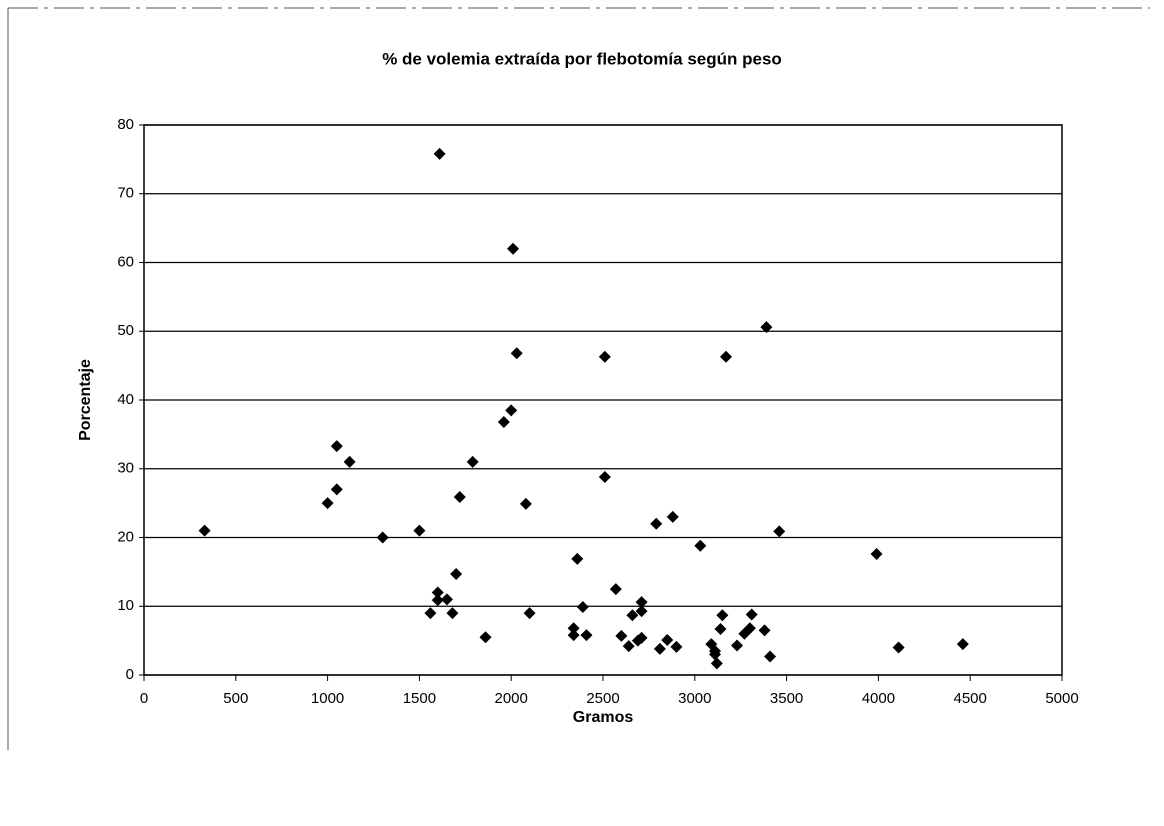  What do you see at coordinates (694, 698) in the screenshot?
I see `x-tick-label: 3000` at bounding box center [694, 698].